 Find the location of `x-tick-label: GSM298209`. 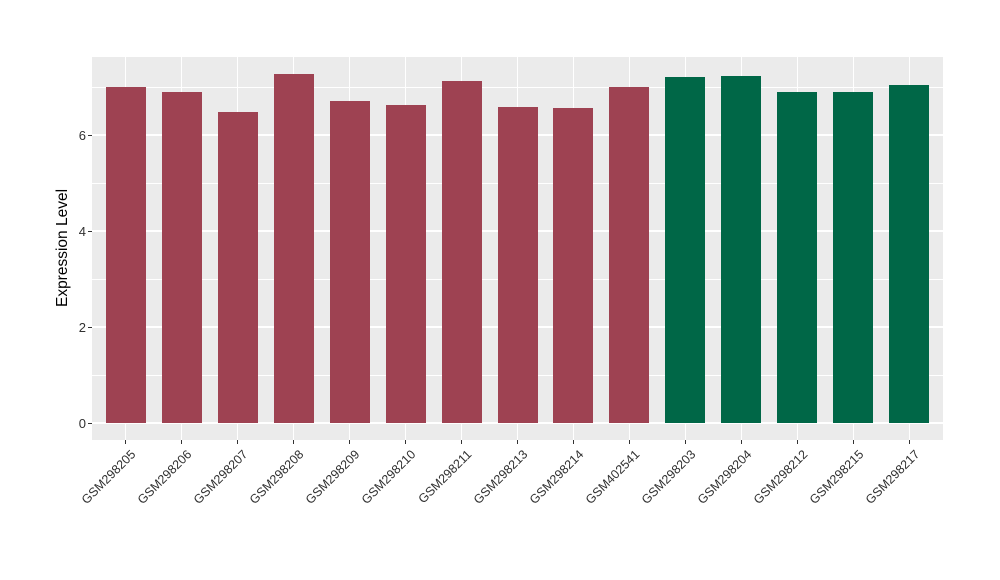

x-tick-label: GSM298209 is located at coordinates (333, 477).